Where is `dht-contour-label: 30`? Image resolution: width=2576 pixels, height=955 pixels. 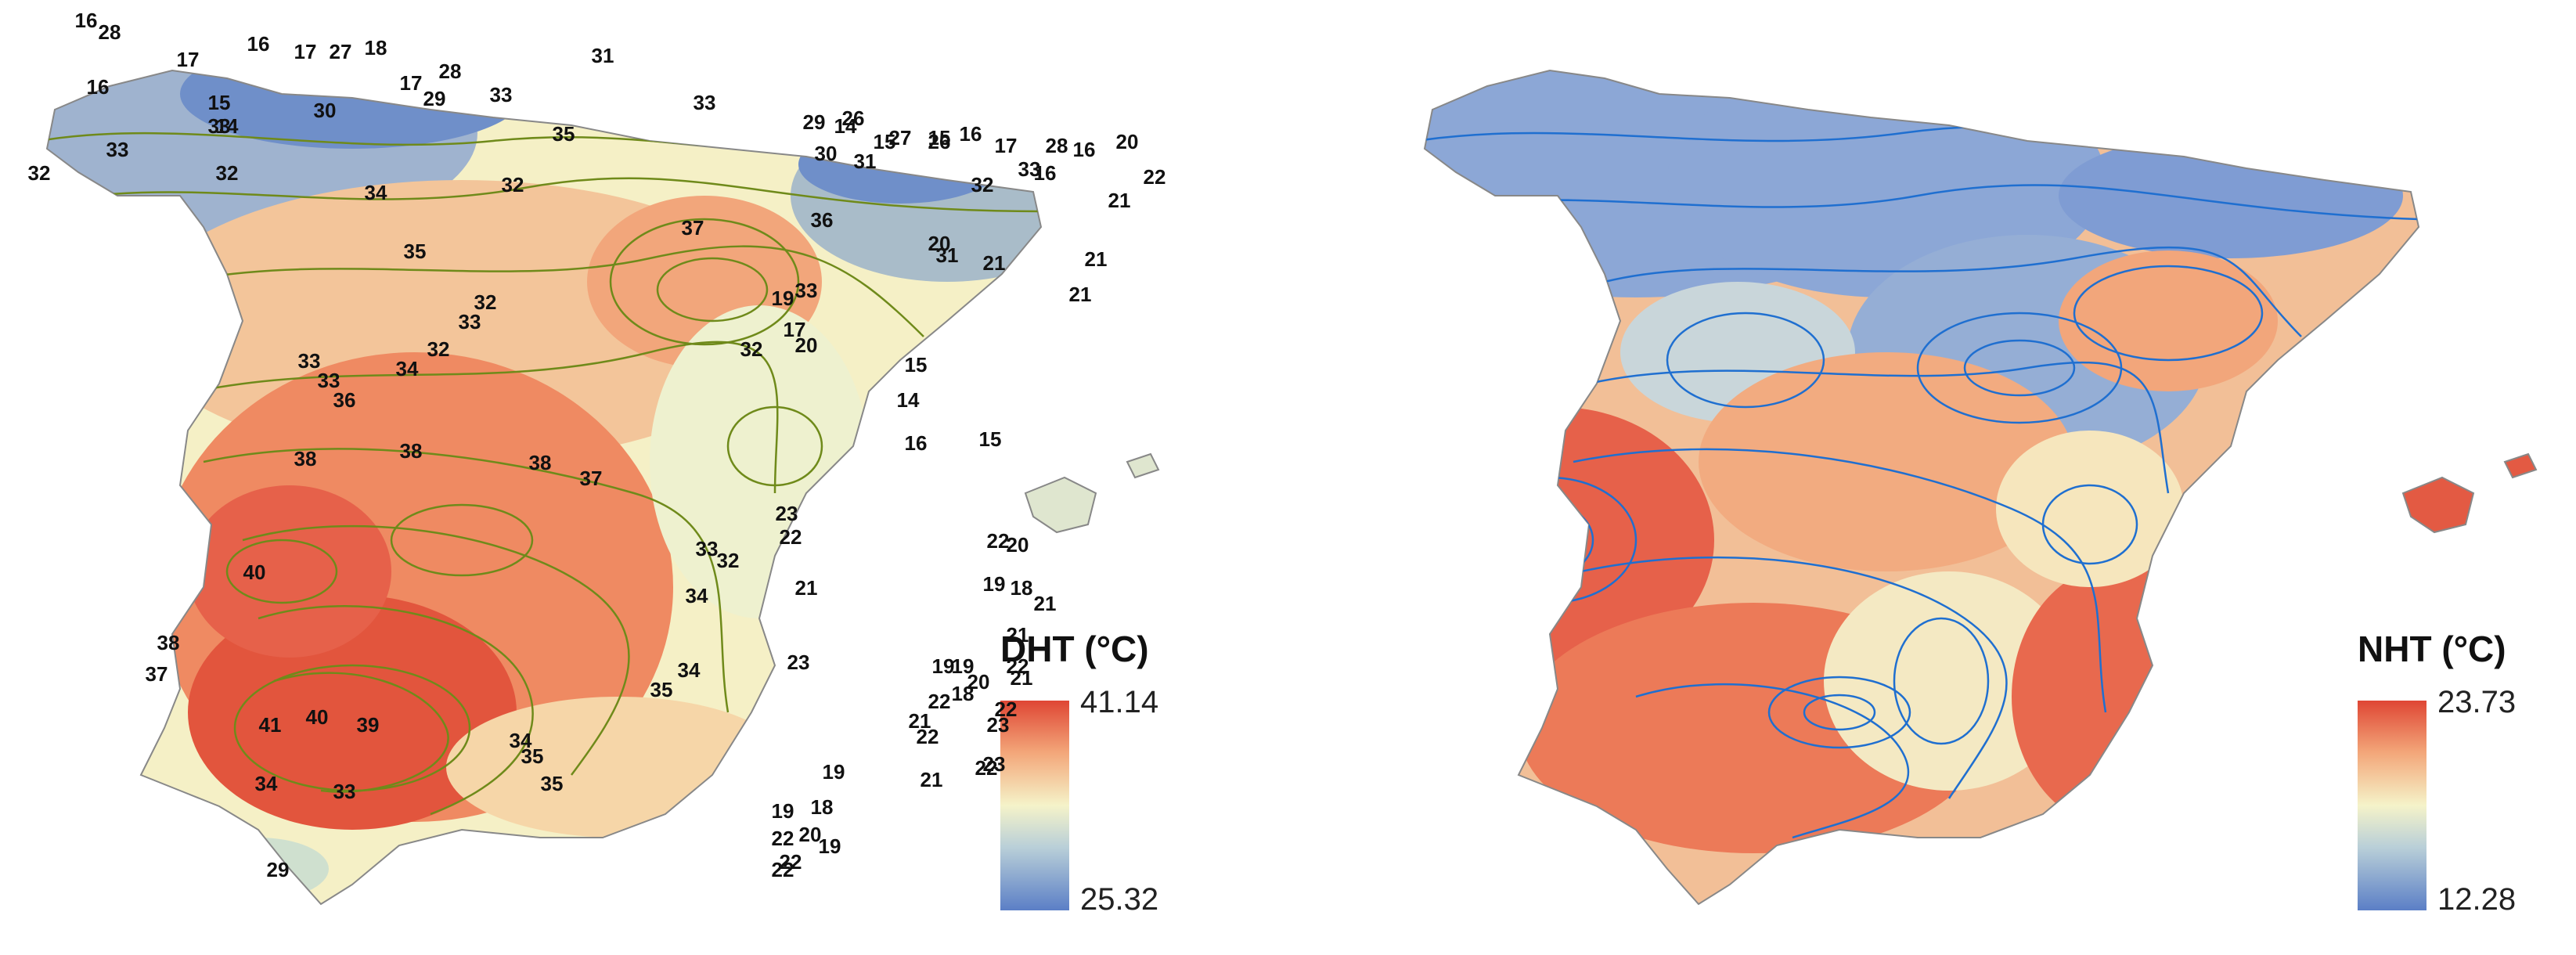 dht-contour-label: 30 is located at coordinates (826, 153).